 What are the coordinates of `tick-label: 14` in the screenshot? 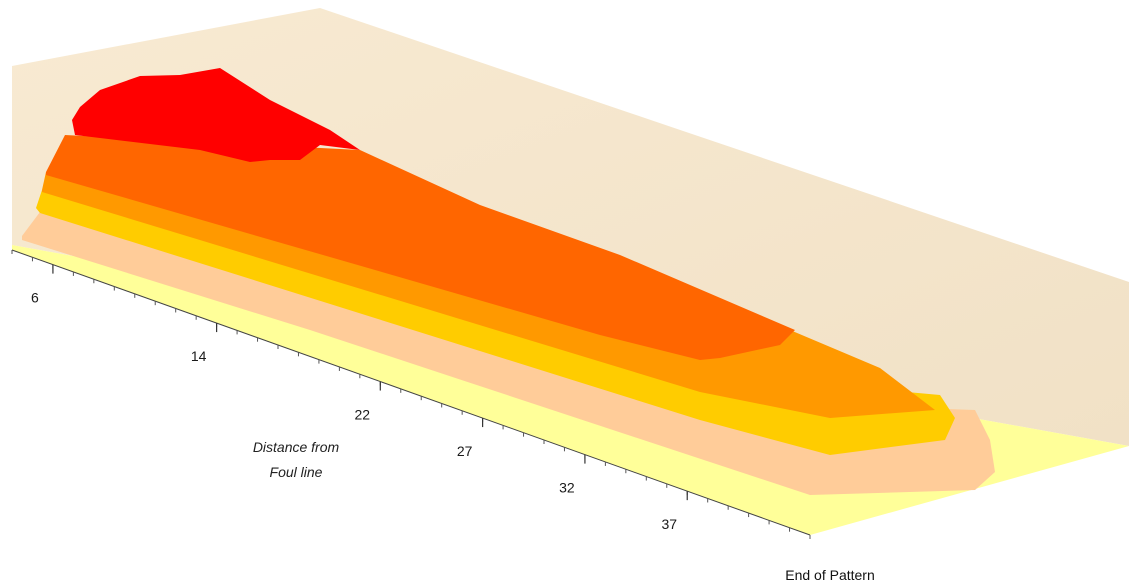 It's located at (199, 356).